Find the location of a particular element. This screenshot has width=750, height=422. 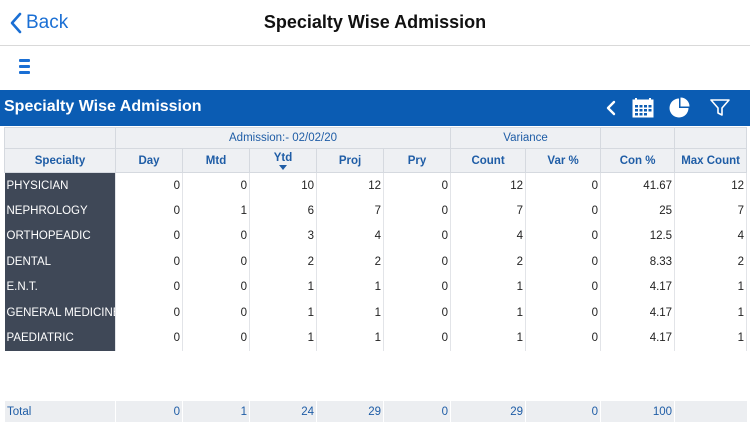

specialty-cell: NEPHROLOGY is located at coordinates (60, 211).